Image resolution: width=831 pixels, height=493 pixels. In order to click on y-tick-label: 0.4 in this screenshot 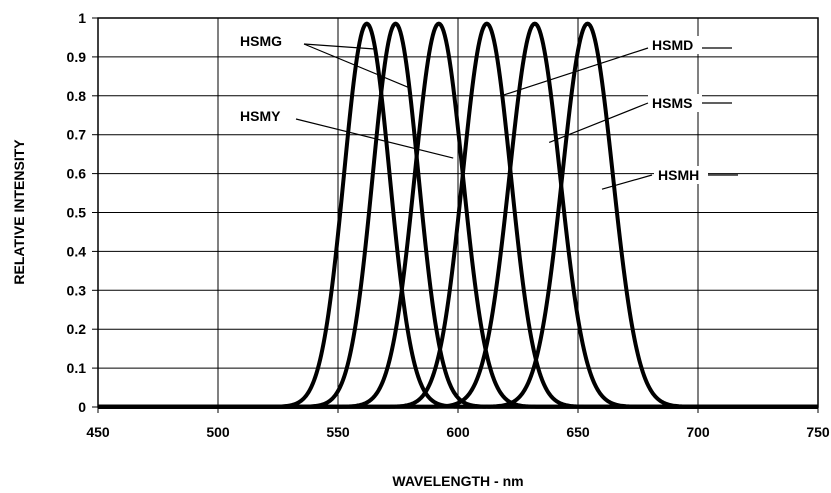, I will do `click(77, 251)`.